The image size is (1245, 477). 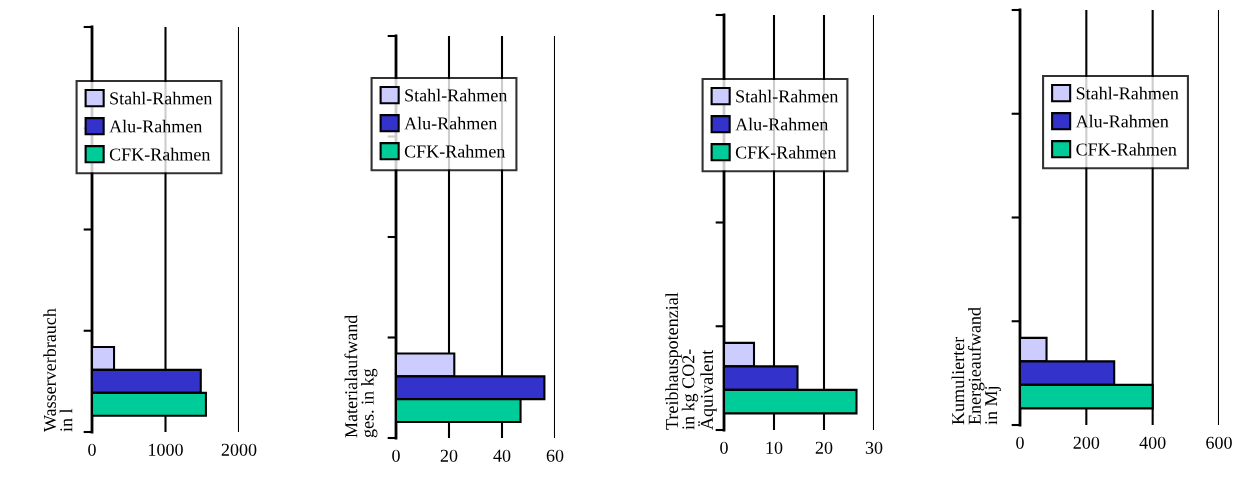 I want to click on y-axis-title: Wasserverbrauch in l, so click(x=58, y=370).